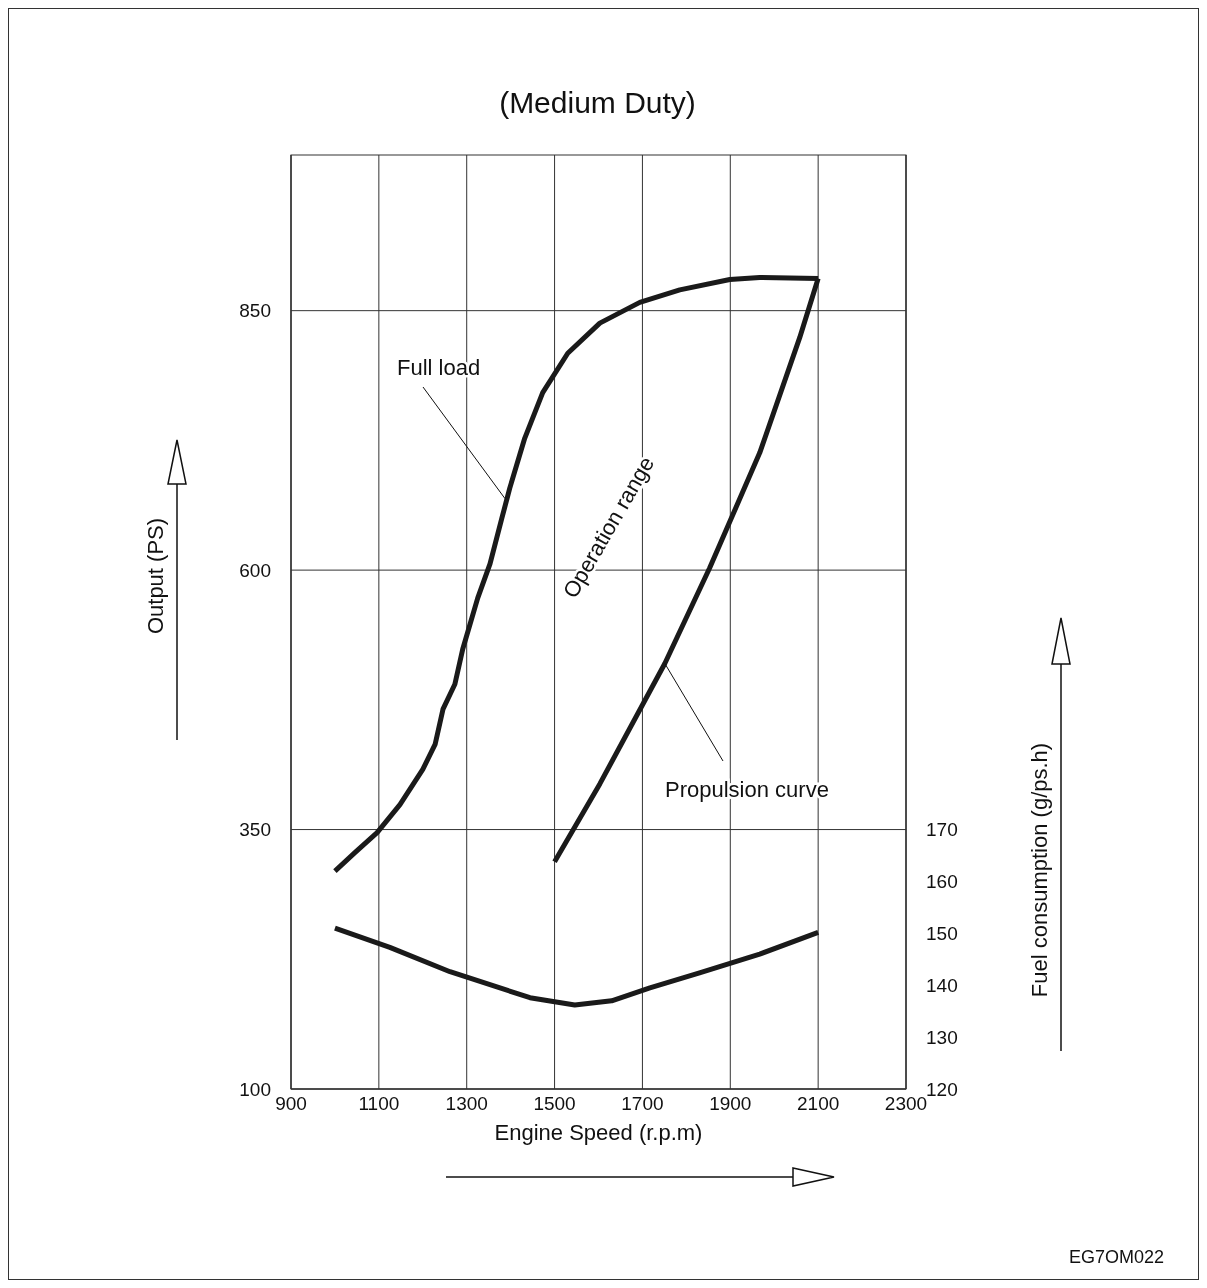  I want to click on y2-tick-label: 170, so click(942, 830).